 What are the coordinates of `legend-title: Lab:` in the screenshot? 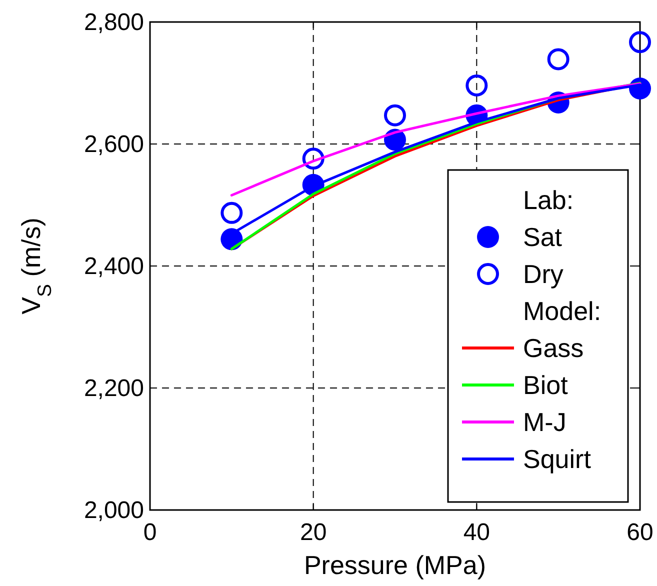 It's located at (548, 200).